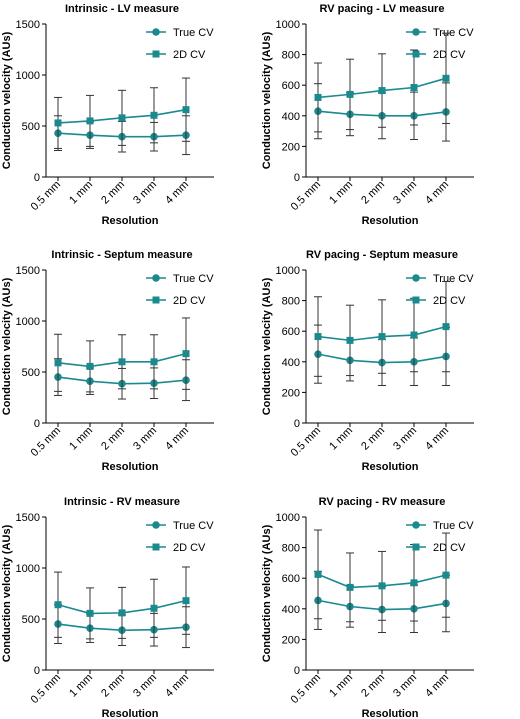  Describe the element at coordinates (31, 373) in the screenshot. I see `y-tick-label: 500` at that location.